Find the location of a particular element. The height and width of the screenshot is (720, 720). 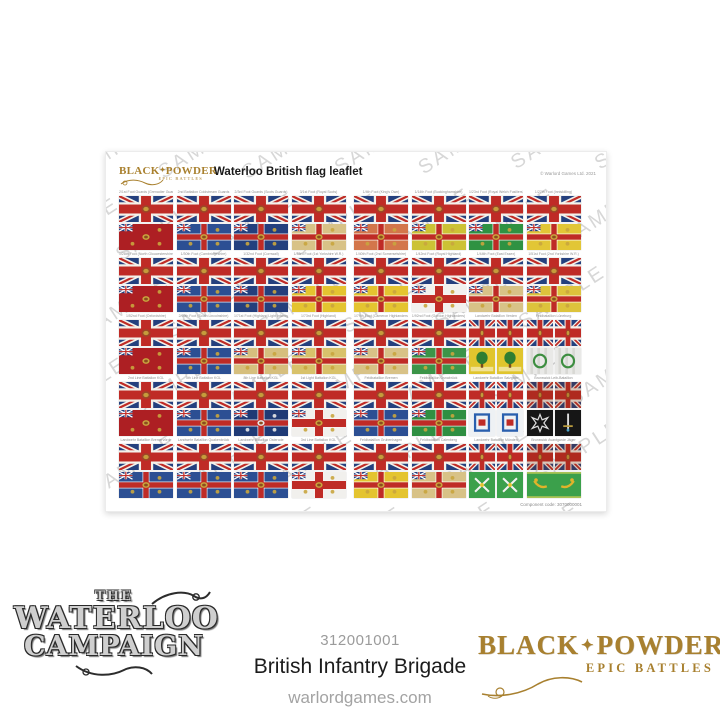

flag-pair-cell: 1/14th Foot (Buckinghamshire) is located at coordinates (438, 220).